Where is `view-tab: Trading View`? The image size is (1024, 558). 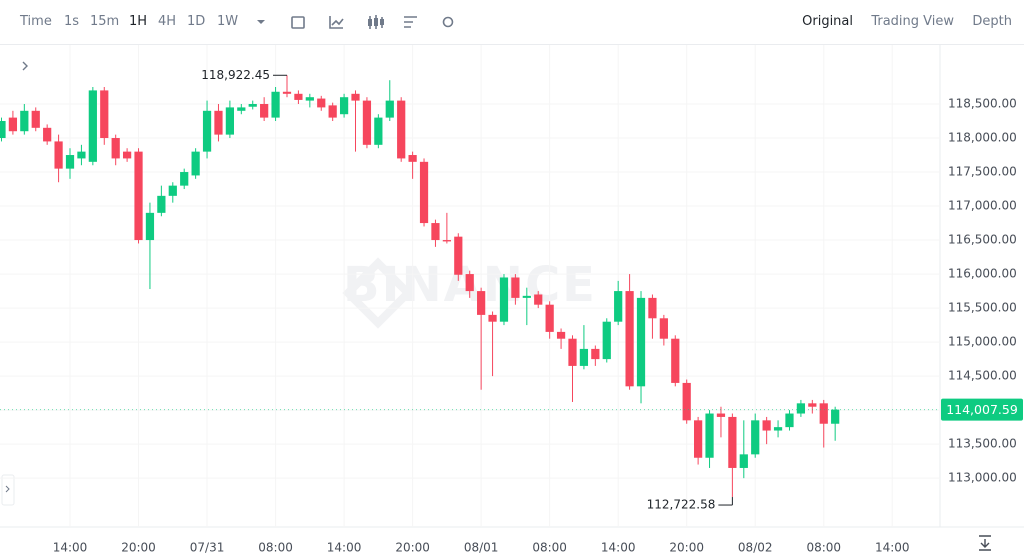
view-tab: Trading View is located at coordinates (912, 21).